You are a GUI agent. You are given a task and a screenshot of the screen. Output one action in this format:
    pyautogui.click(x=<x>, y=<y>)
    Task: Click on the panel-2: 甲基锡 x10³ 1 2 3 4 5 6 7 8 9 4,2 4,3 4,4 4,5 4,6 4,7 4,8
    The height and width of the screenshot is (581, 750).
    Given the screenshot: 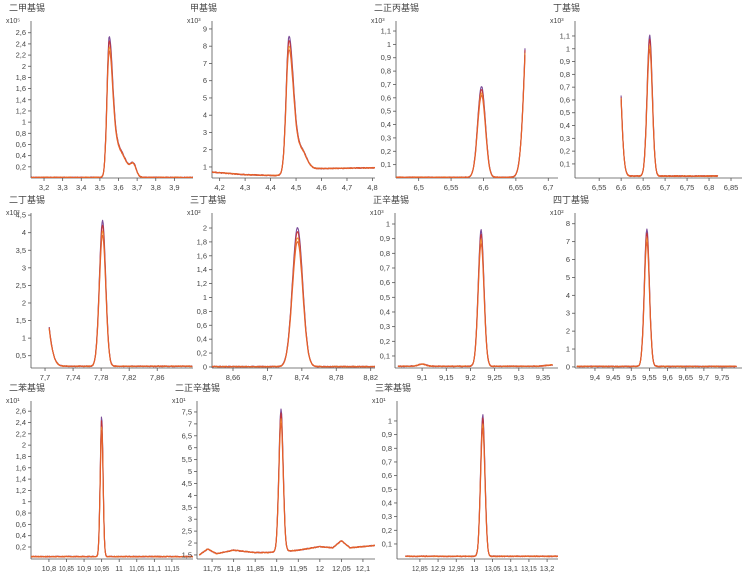 What is the action you would take?
    pyautogui.click(x=282, y=97)
    